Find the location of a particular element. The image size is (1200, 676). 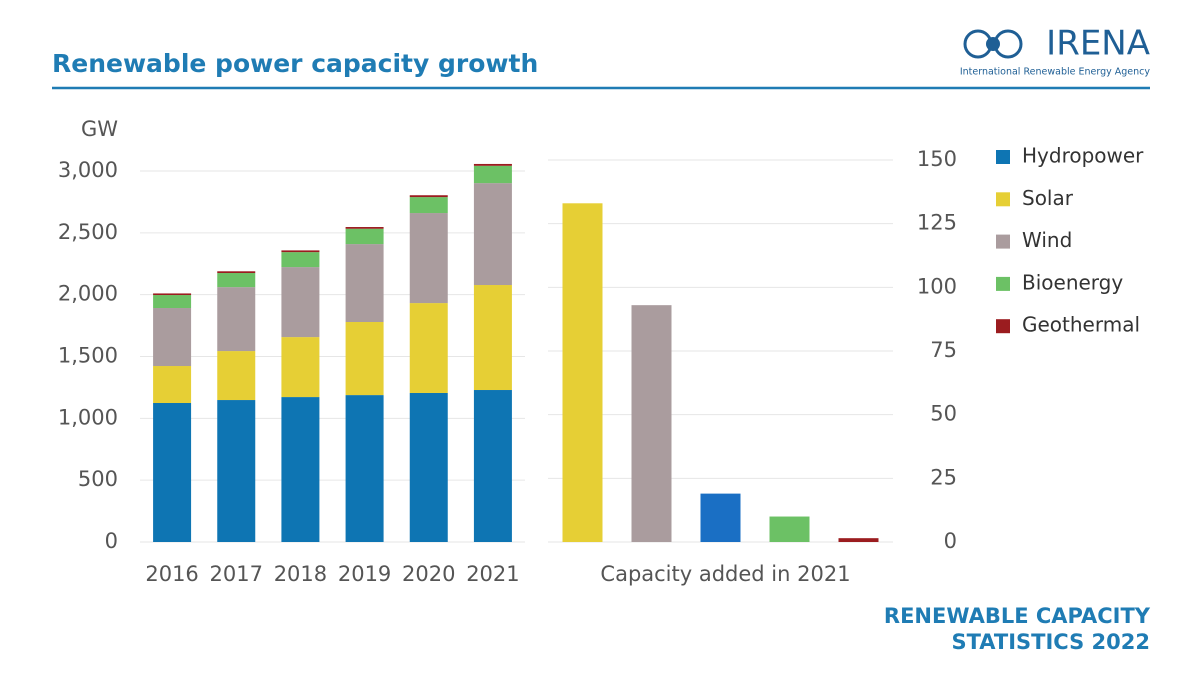

legend-label: Wind is located at coordinates (1047, 240).